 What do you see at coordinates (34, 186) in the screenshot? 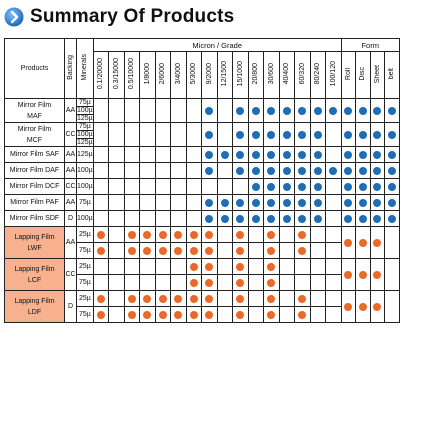
I see `product-name: Mirror Film DCF` at bounding box center [34, 186].